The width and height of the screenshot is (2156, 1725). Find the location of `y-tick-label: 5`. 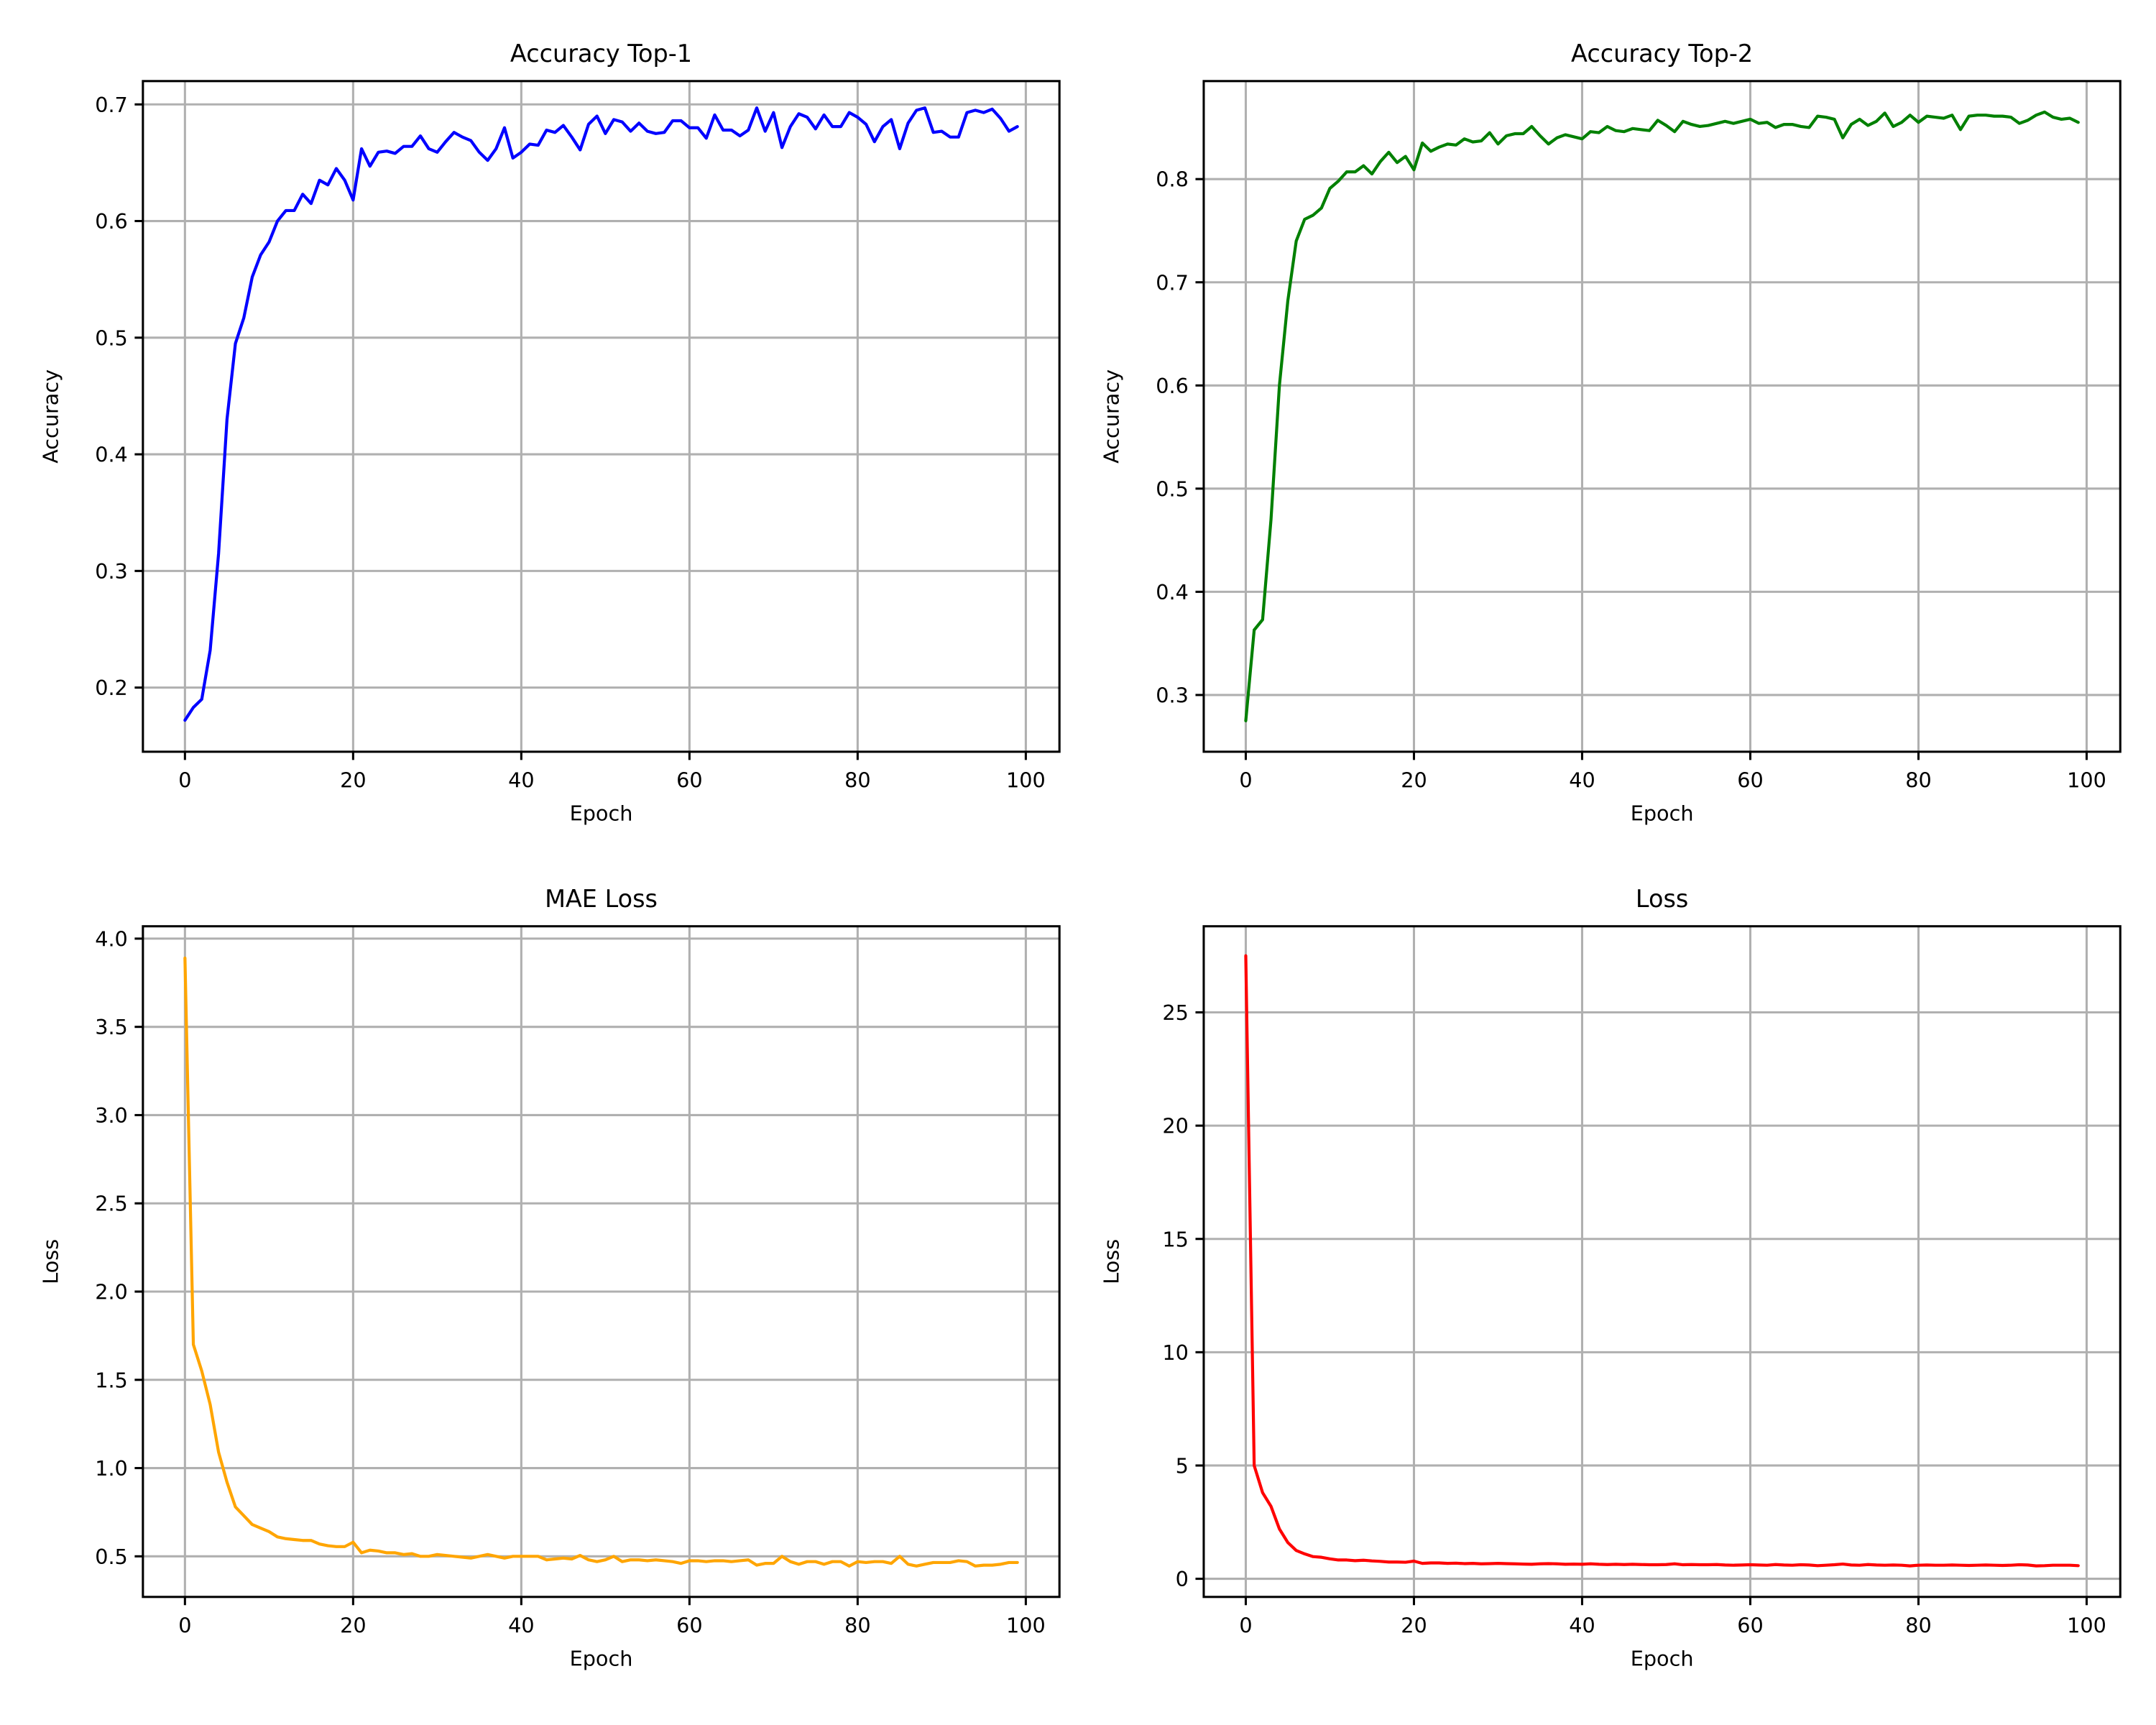

y-tick-label: 5 is located at coordinates (1182, 1465).